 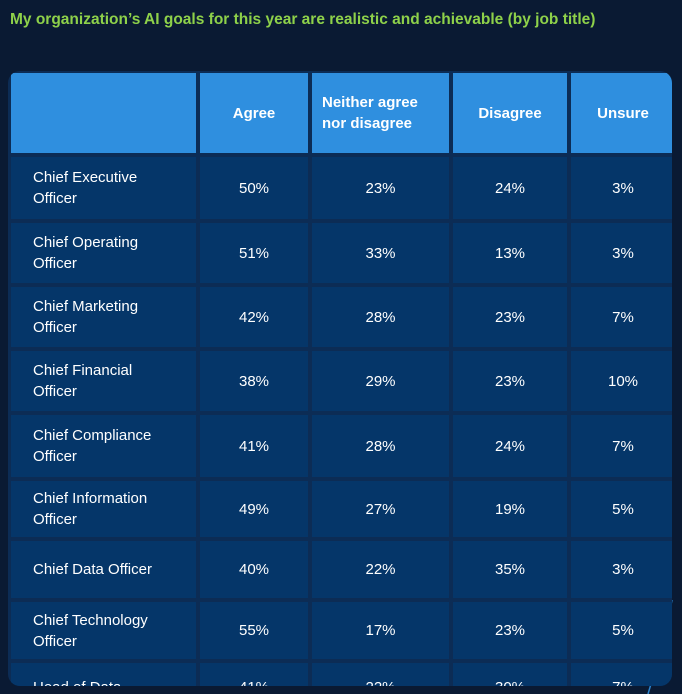 I want to click on cell-chief-technology-officer-disagree: 23%, so click(x=510, y=630).